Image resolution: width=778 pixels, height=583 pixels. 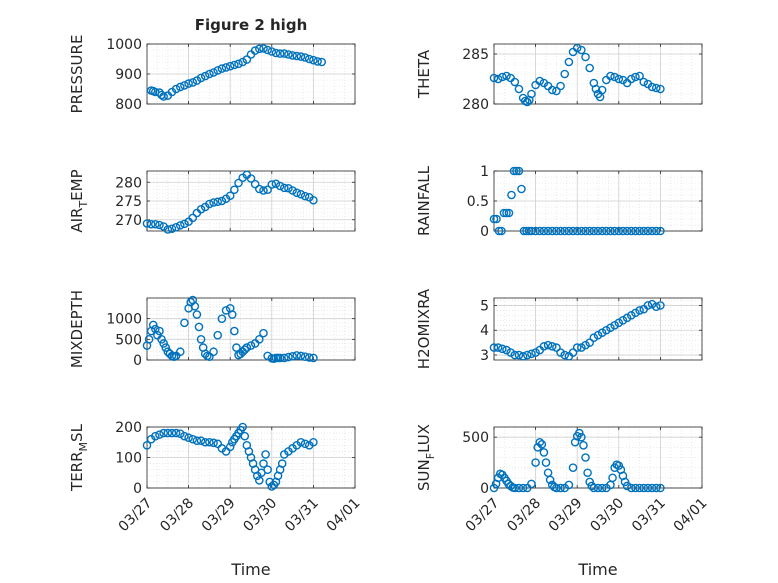 I want to click on subplot-4: 0 0.5 1 RAINFALL, so click(x=559, y=202).